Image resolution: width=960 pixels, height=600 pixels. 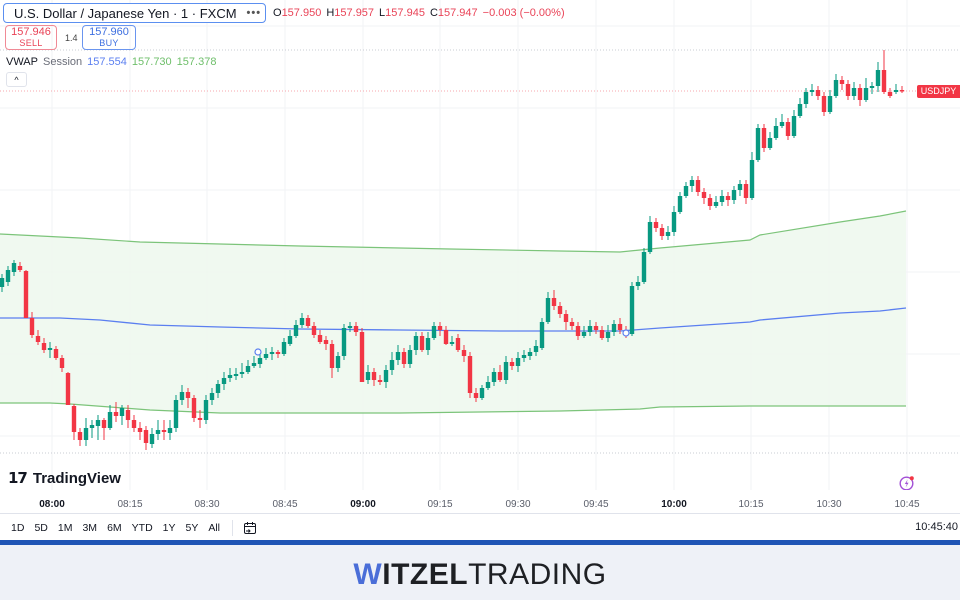 I want to click on close-label: C, so click(x=433, y=13).